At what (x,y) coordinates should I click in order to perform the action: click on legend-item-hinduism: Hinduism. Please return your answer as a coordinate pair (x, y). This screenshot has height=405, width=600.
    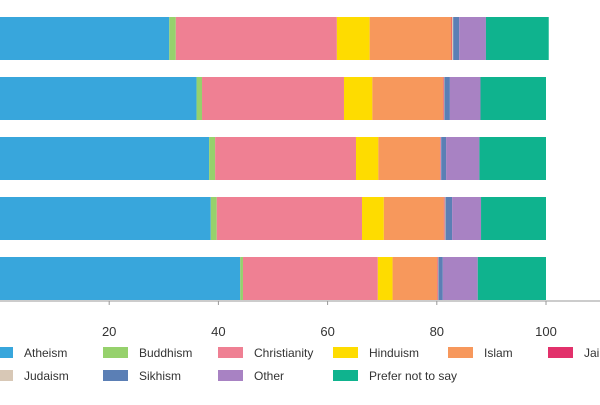
    Looking at the image, I should click on (376, 353).